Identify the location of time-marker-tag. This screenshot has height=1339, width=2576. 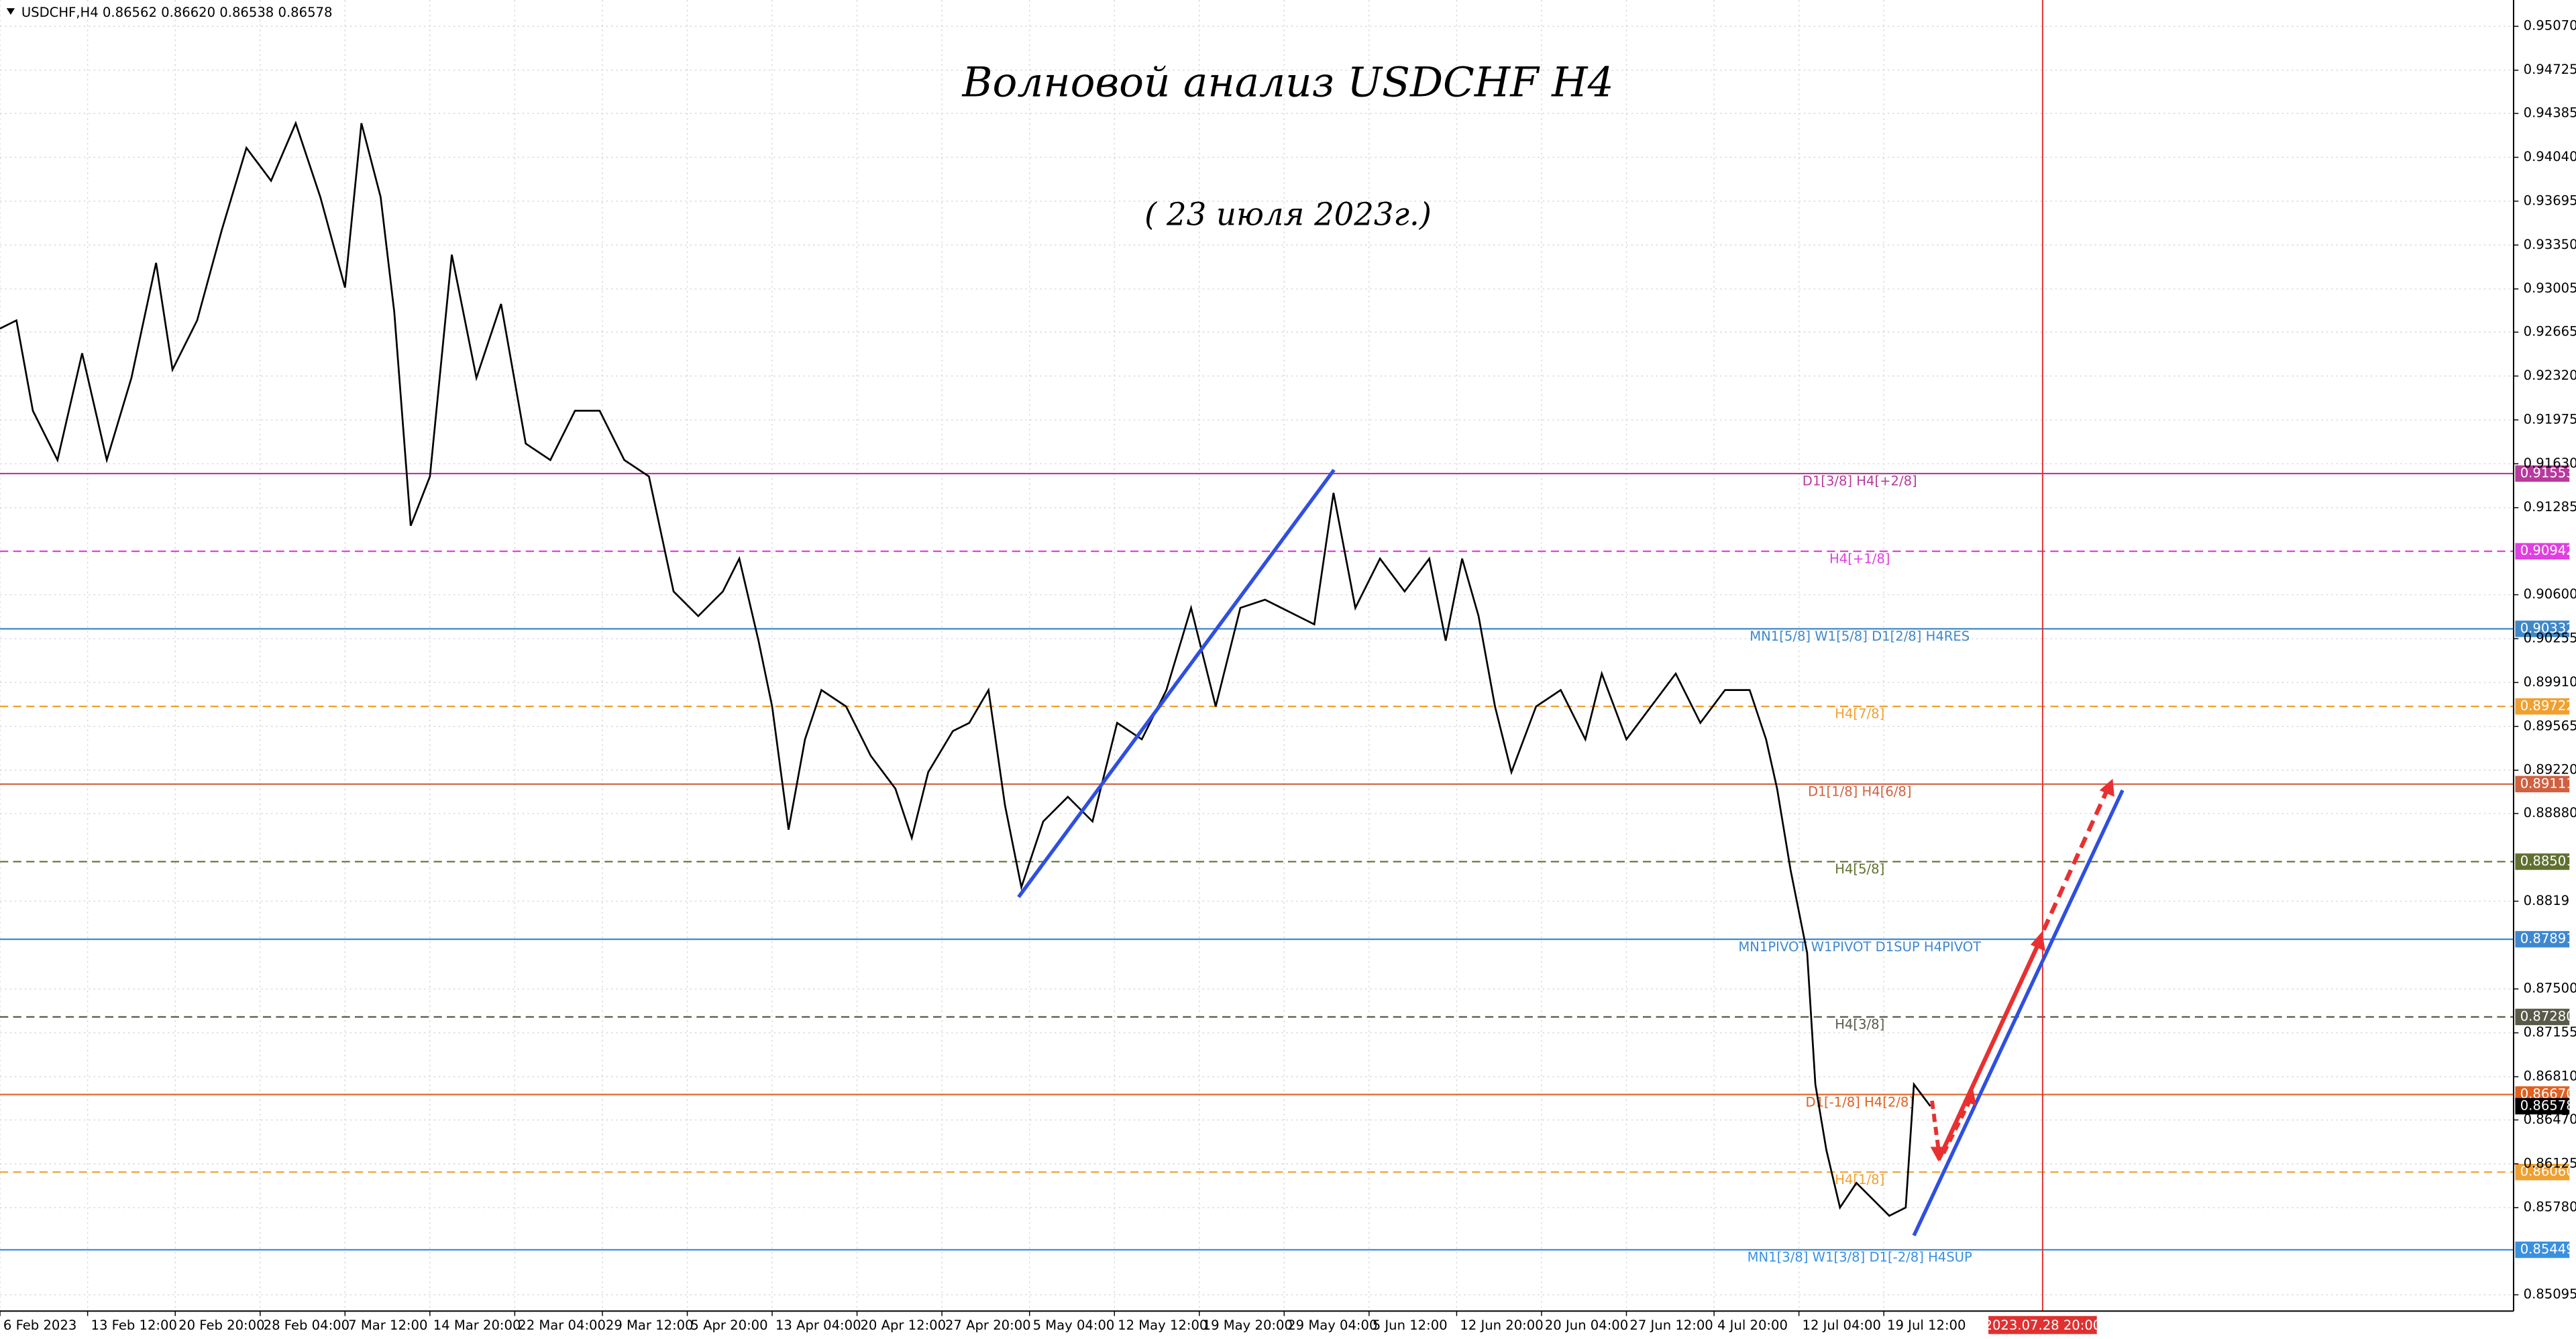
(2042, 1325).